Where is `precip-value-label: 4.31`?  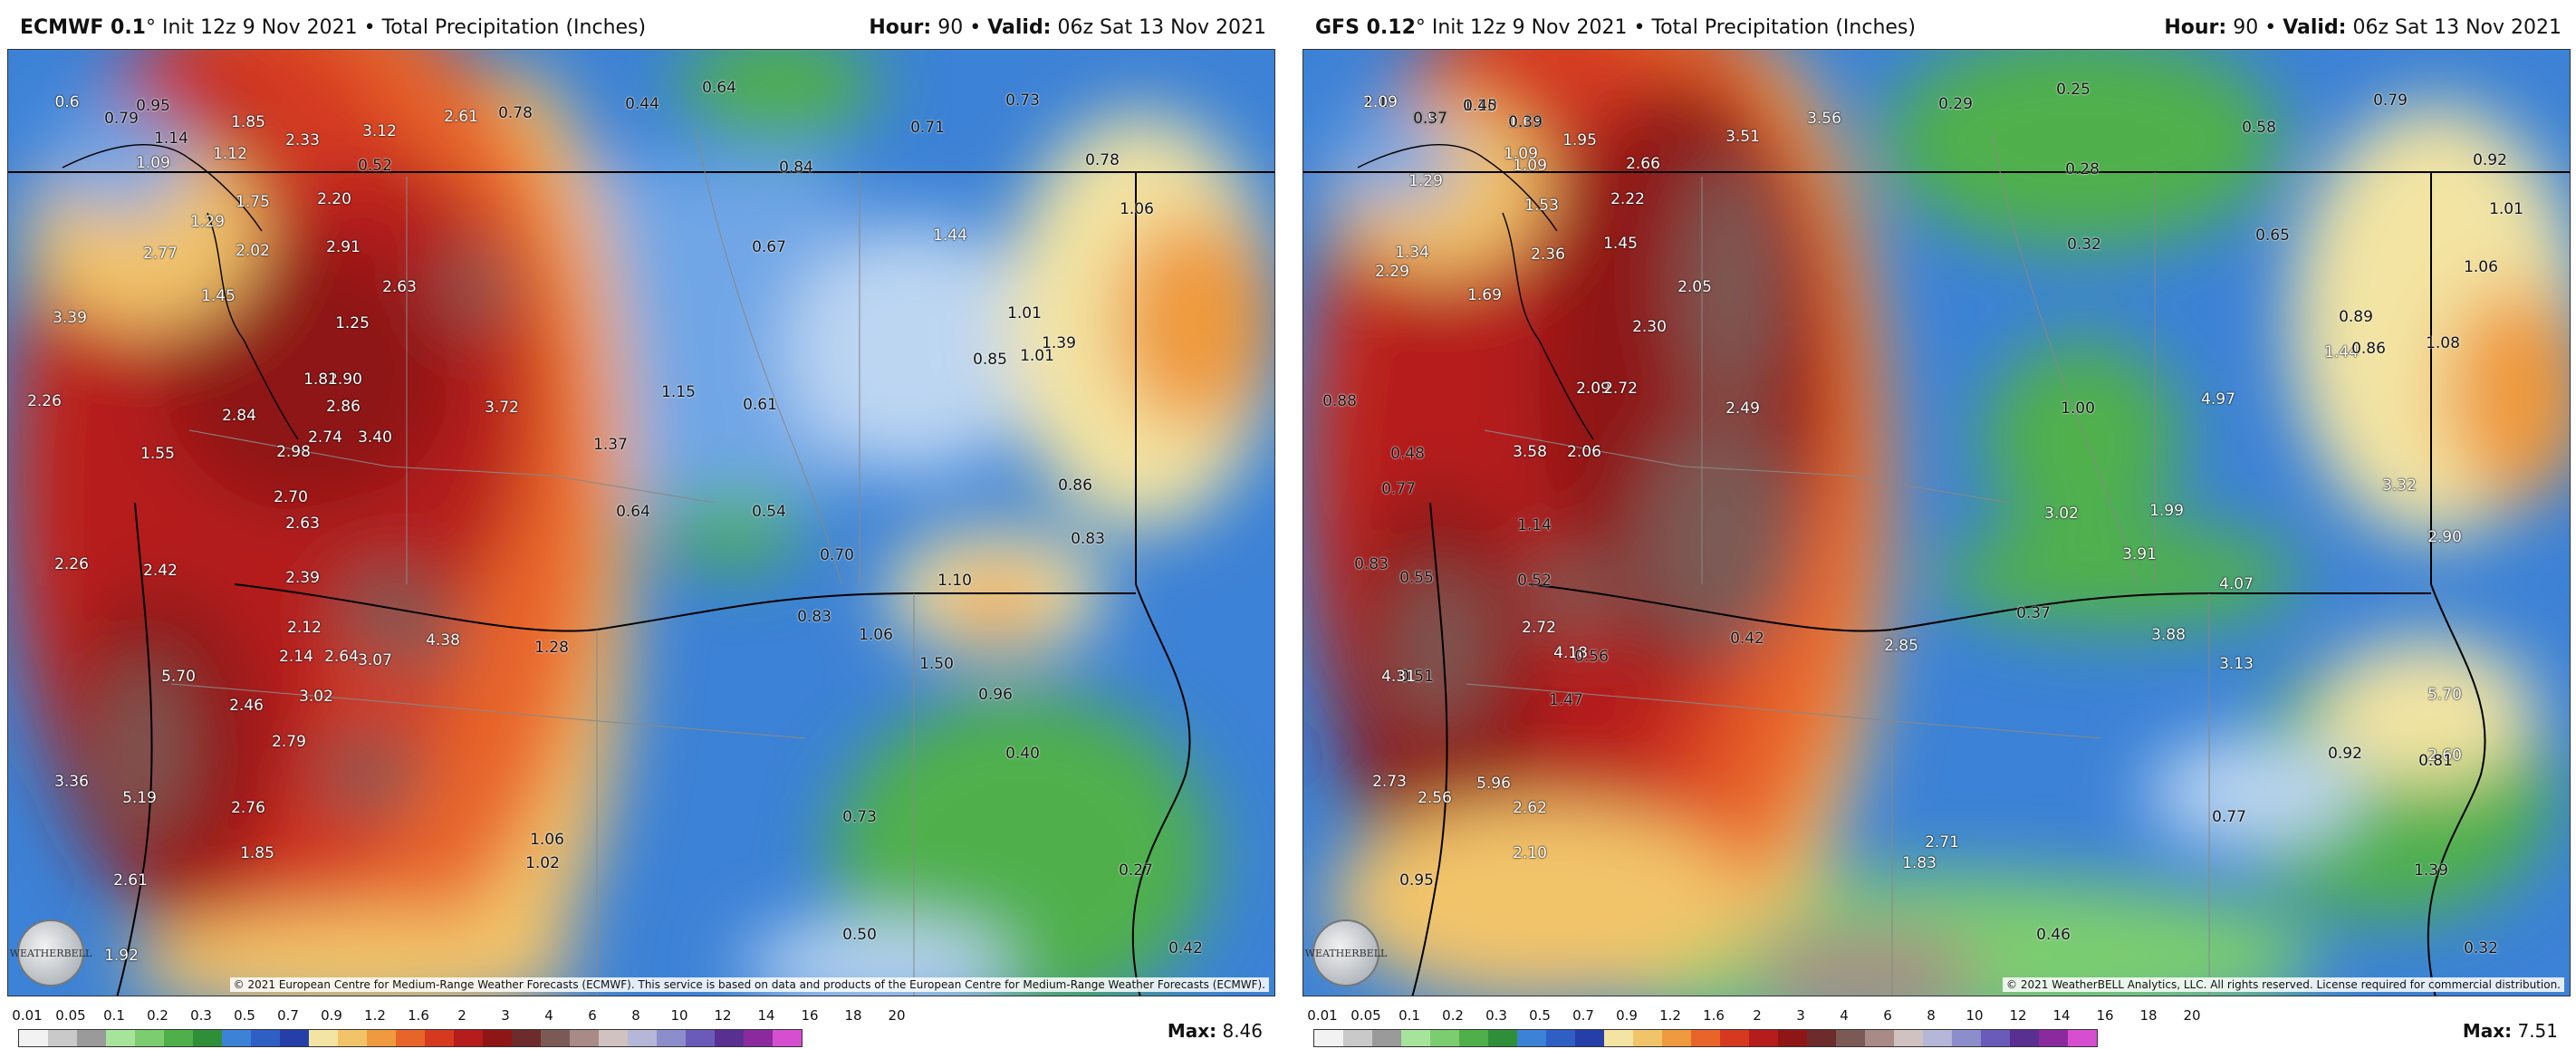
precip-value-label: 4.31 is located at coordinates (1398, 677).